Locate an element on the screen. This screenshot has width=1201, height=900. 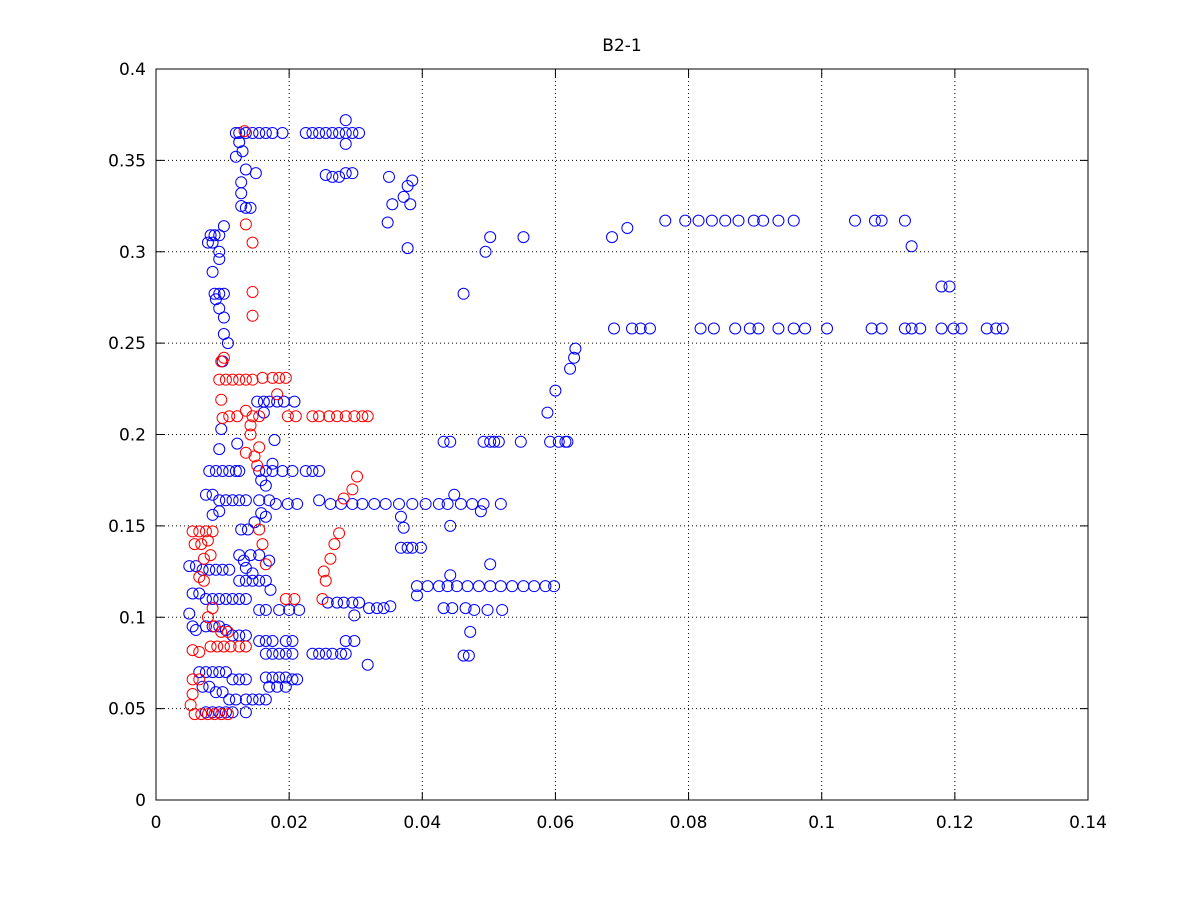
y-tick-label: 0.15 is located at coordinates (127, 527).